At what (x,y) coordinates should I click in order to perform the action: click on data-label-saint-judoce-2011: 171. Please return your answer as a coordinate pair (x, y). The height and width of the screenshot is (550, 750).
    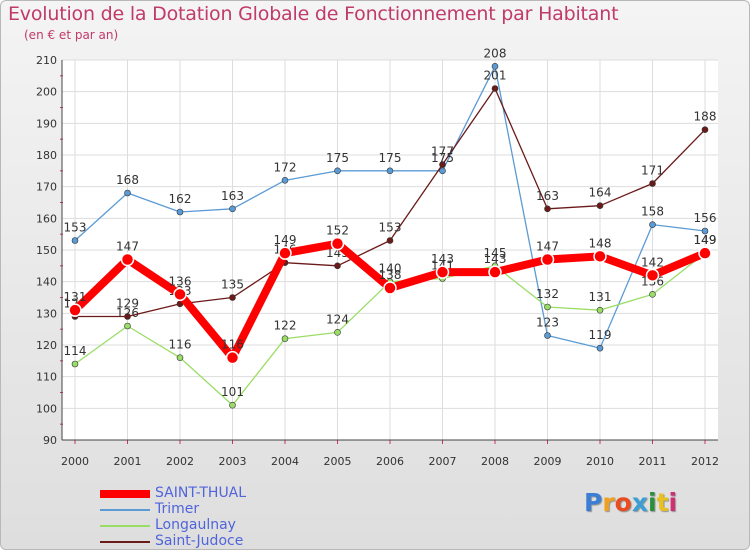
    Looking at the image, I should click on (652, 171).